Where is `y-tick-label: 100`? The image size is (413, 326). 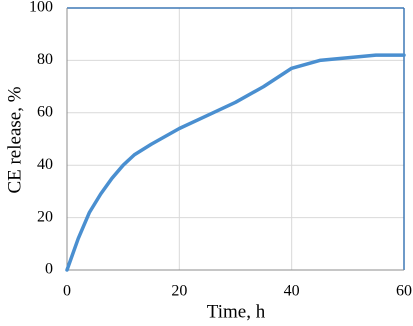
y-tick-label: 100 is located at coordinates (41, 8).